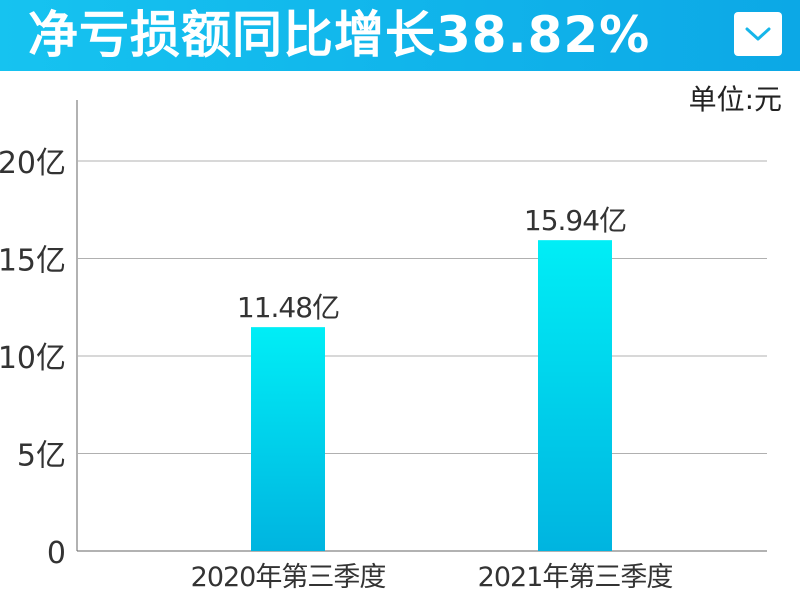  What do you see at coordinates (735, 99) in the screenshot?
I see `unit-label: 单位:元` at bounding box center [735, 99].